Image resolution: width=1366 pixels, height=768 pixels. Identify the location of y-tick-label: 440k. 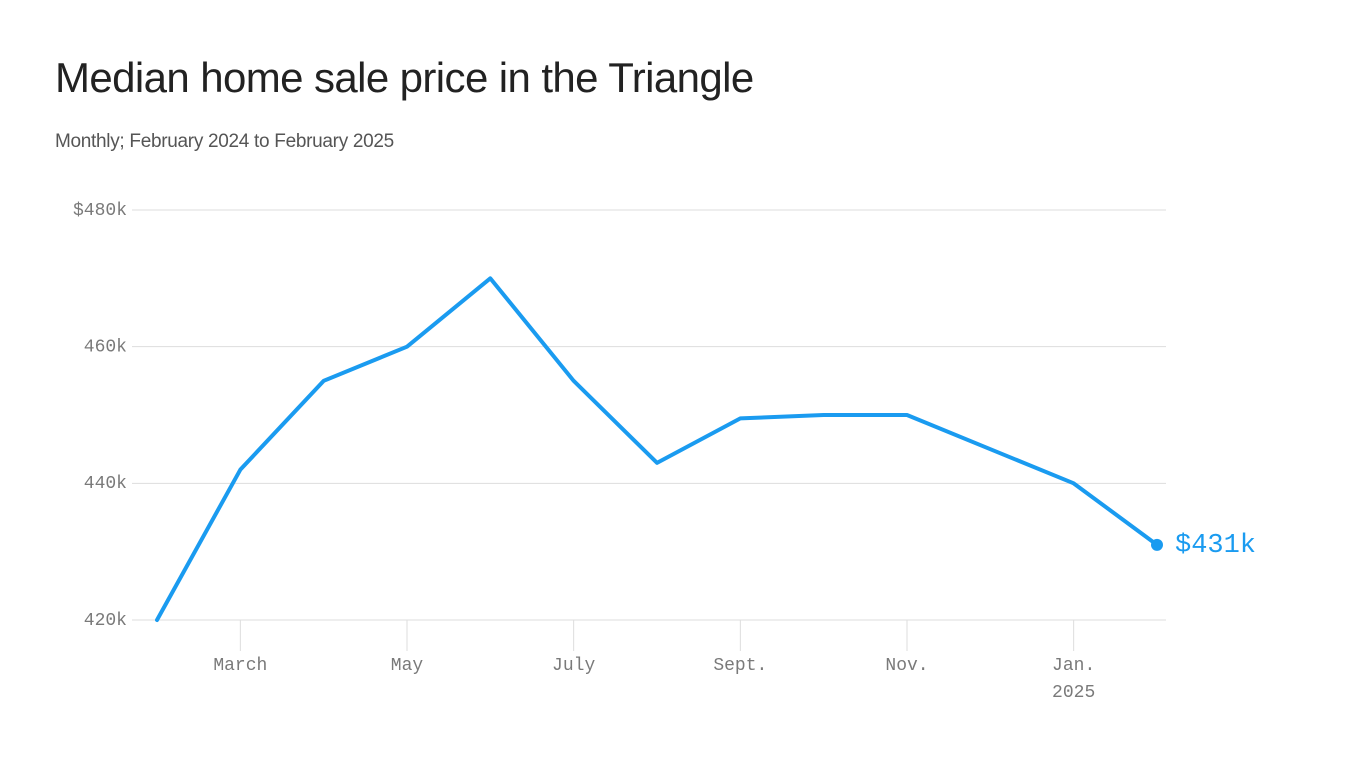
(105, 484).